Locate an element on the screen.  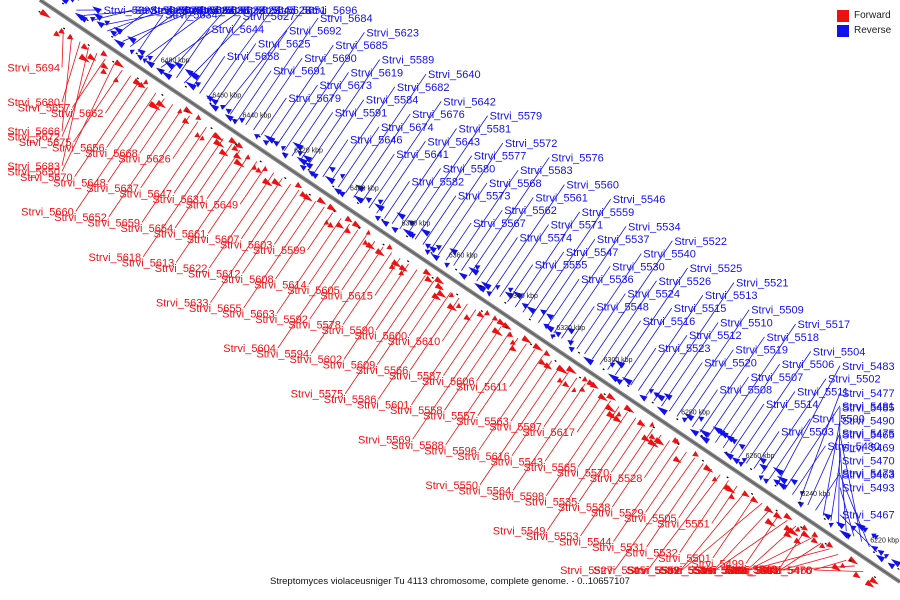
forward-gene-label: Strvi_5528 is located at coordinates (616, 479).